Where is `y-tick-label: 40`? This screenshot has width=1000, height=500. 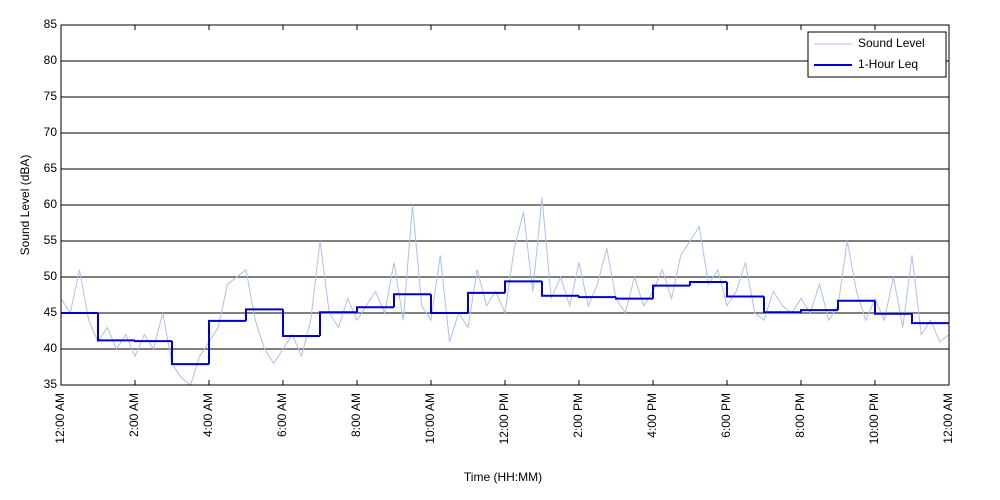
y-tick-label: 40 is located at coordinates (51, 348).